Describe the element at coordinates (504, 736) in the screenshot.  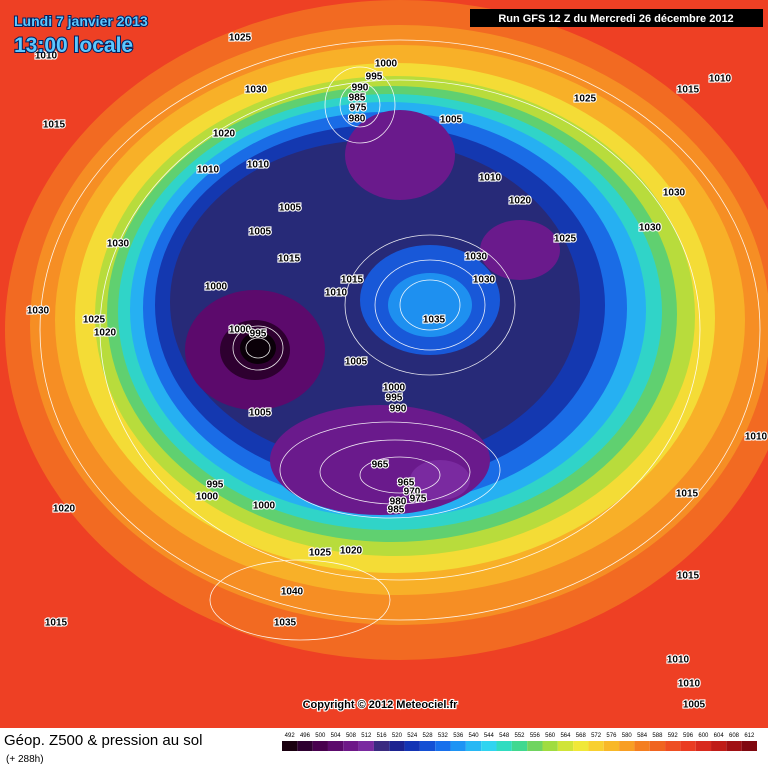
I see `scale-label: 548` at that location.